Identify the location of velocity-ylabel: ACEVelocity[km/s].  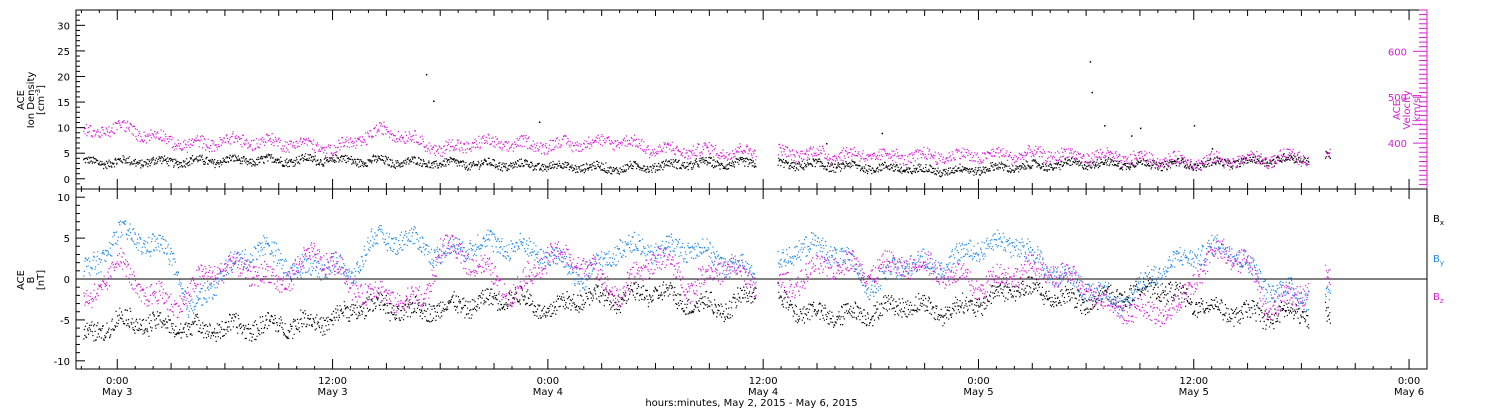
(1407, 109).